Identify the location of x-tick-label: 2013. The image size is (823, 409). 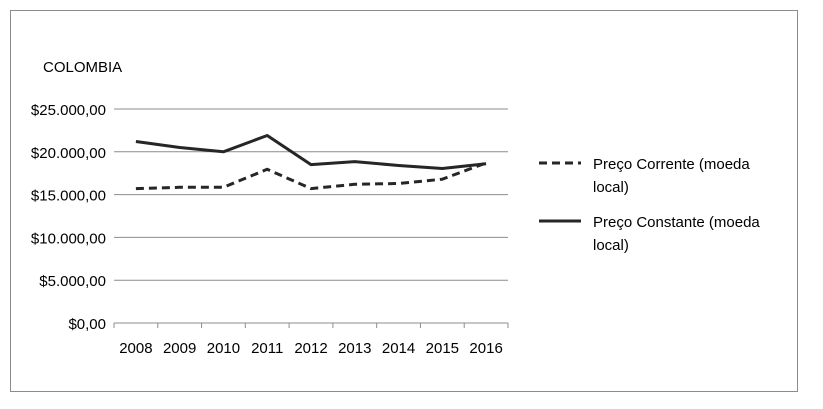
(354, 348).